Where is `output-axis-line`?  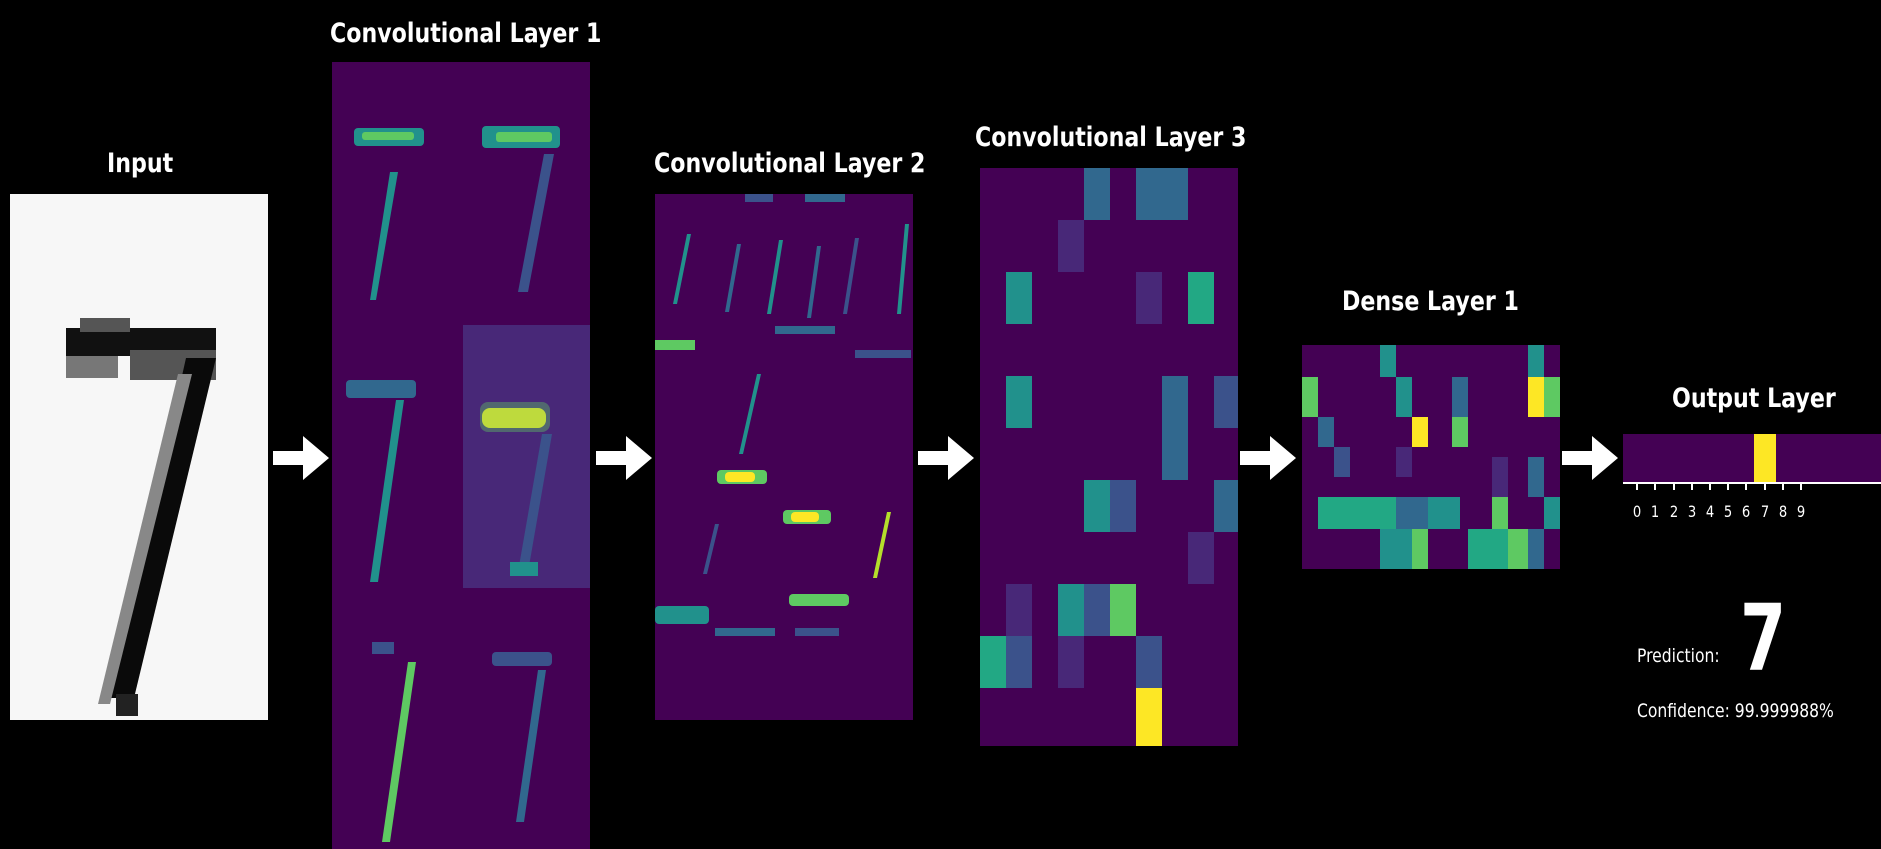
output-axis-line is located at coordinates (1752, 483).